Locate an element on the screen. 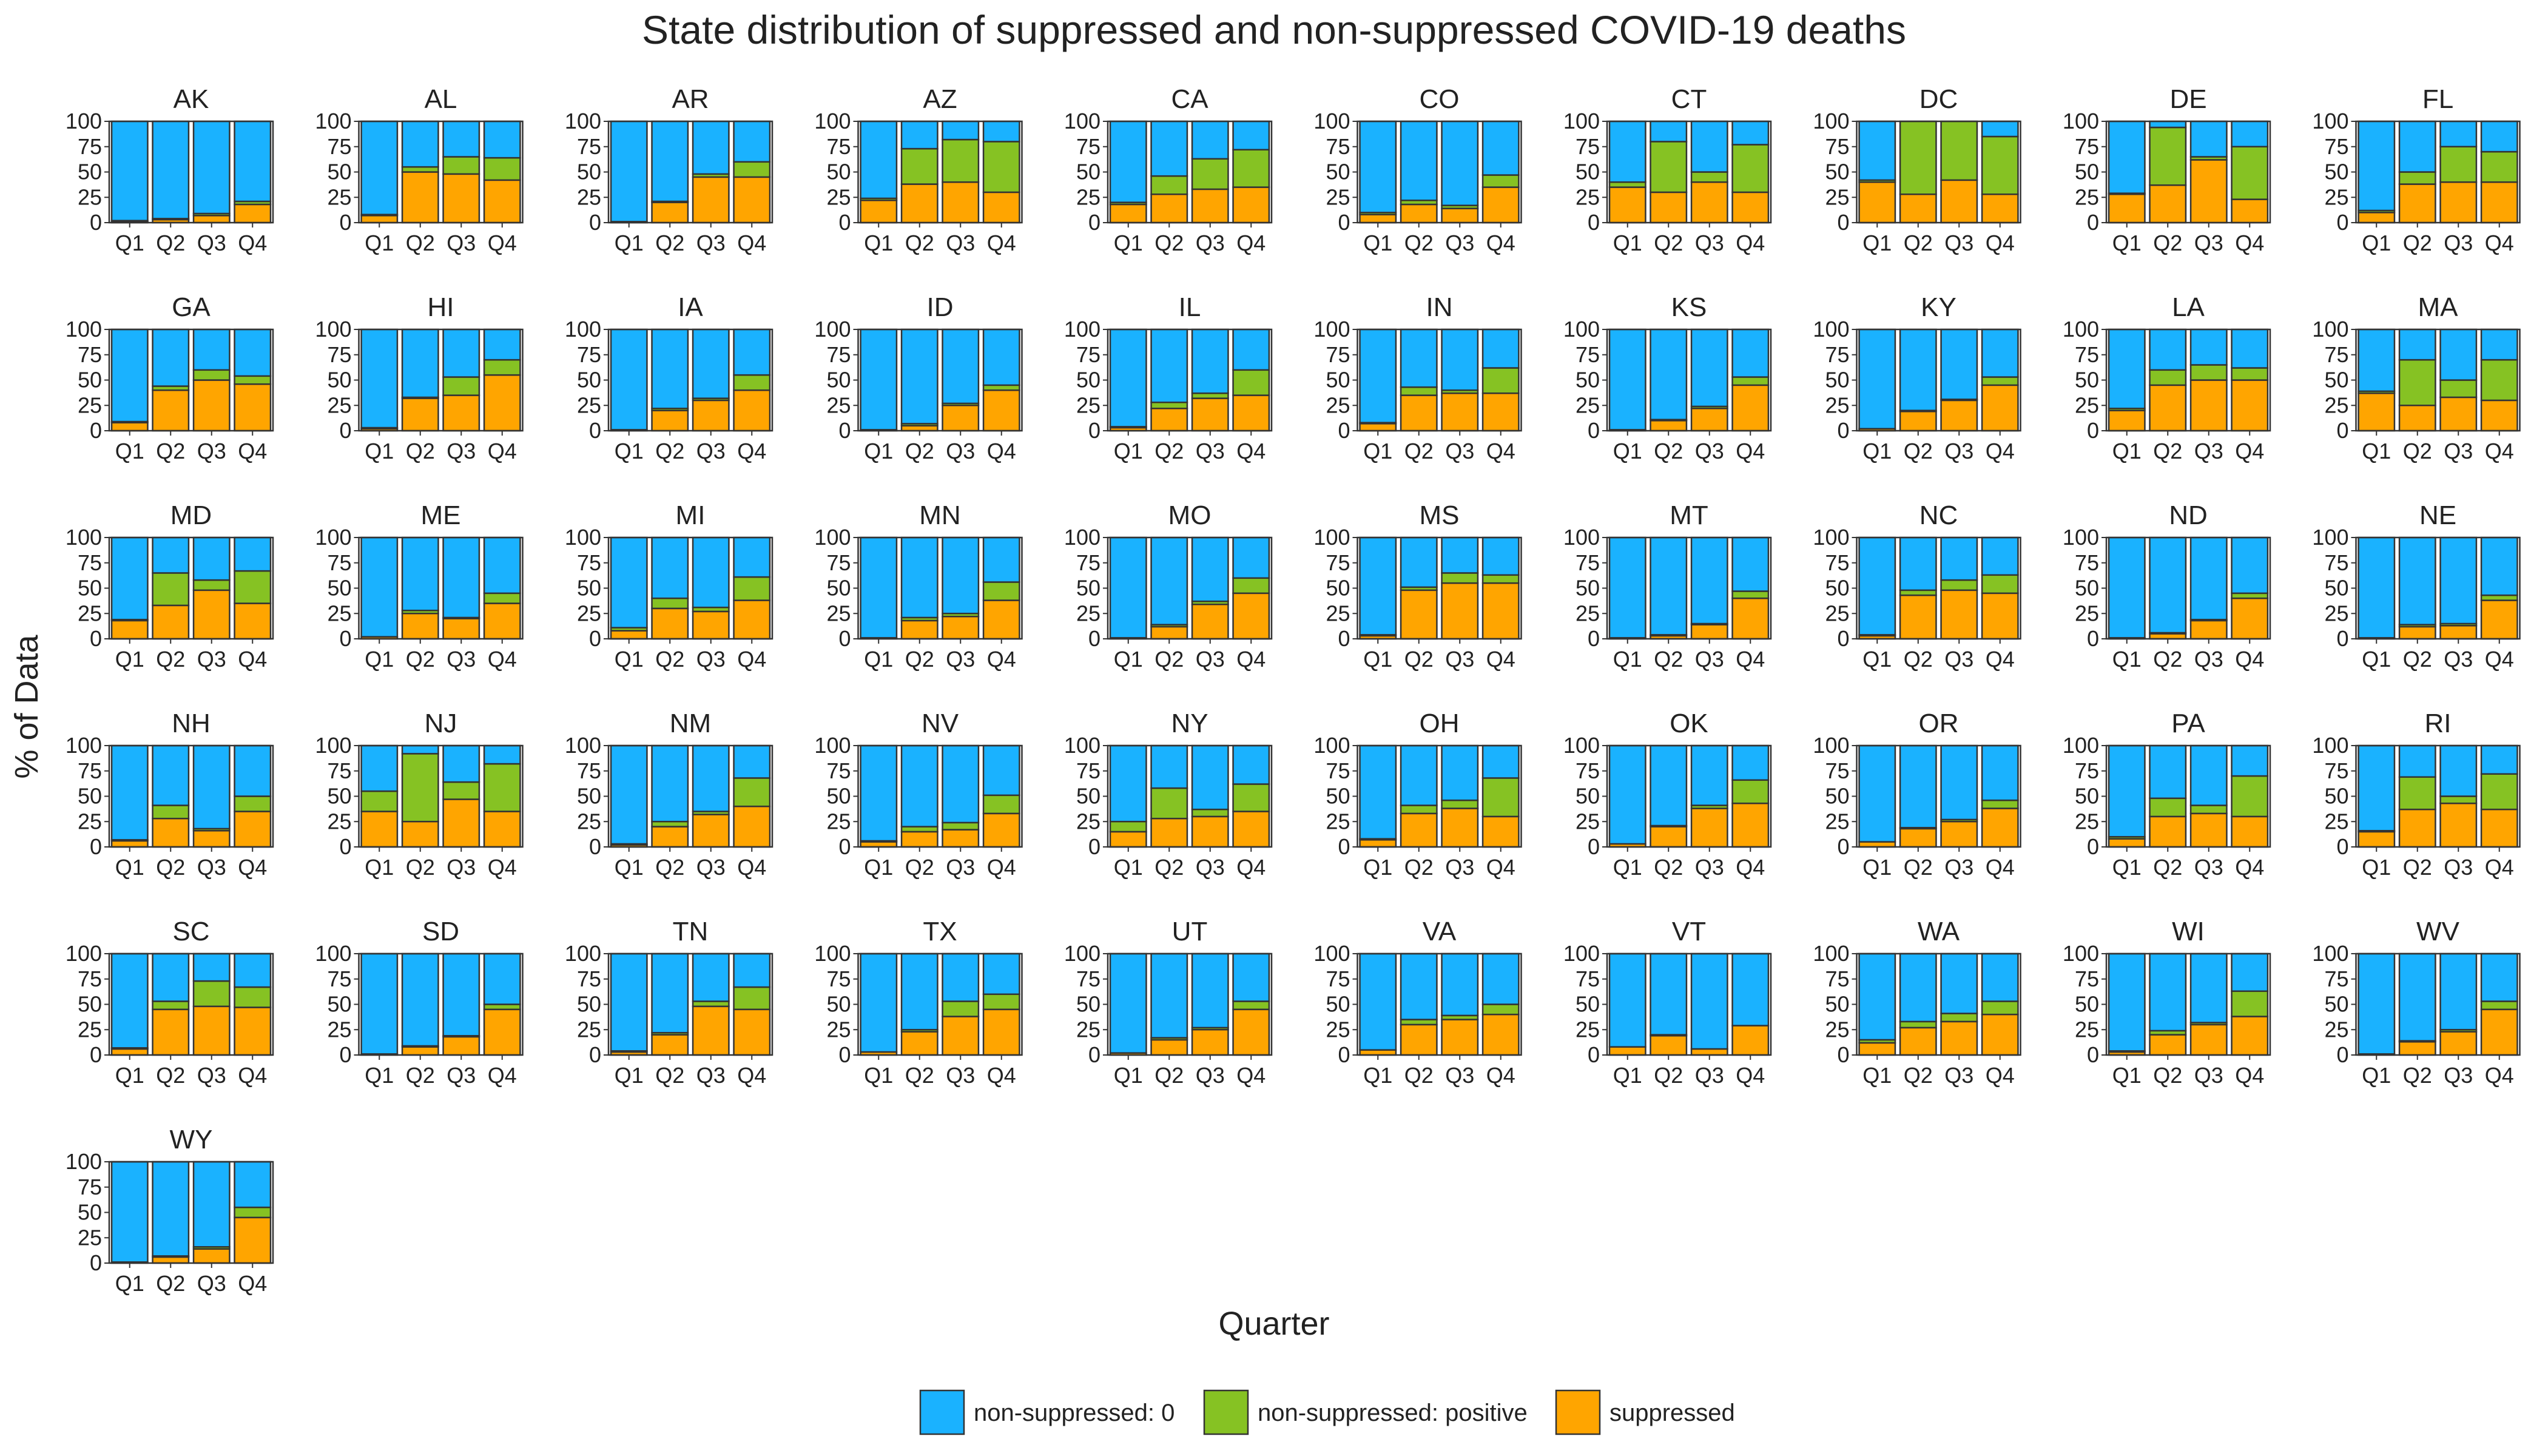  panel-title: DE is located at coordinates (2187, 99).